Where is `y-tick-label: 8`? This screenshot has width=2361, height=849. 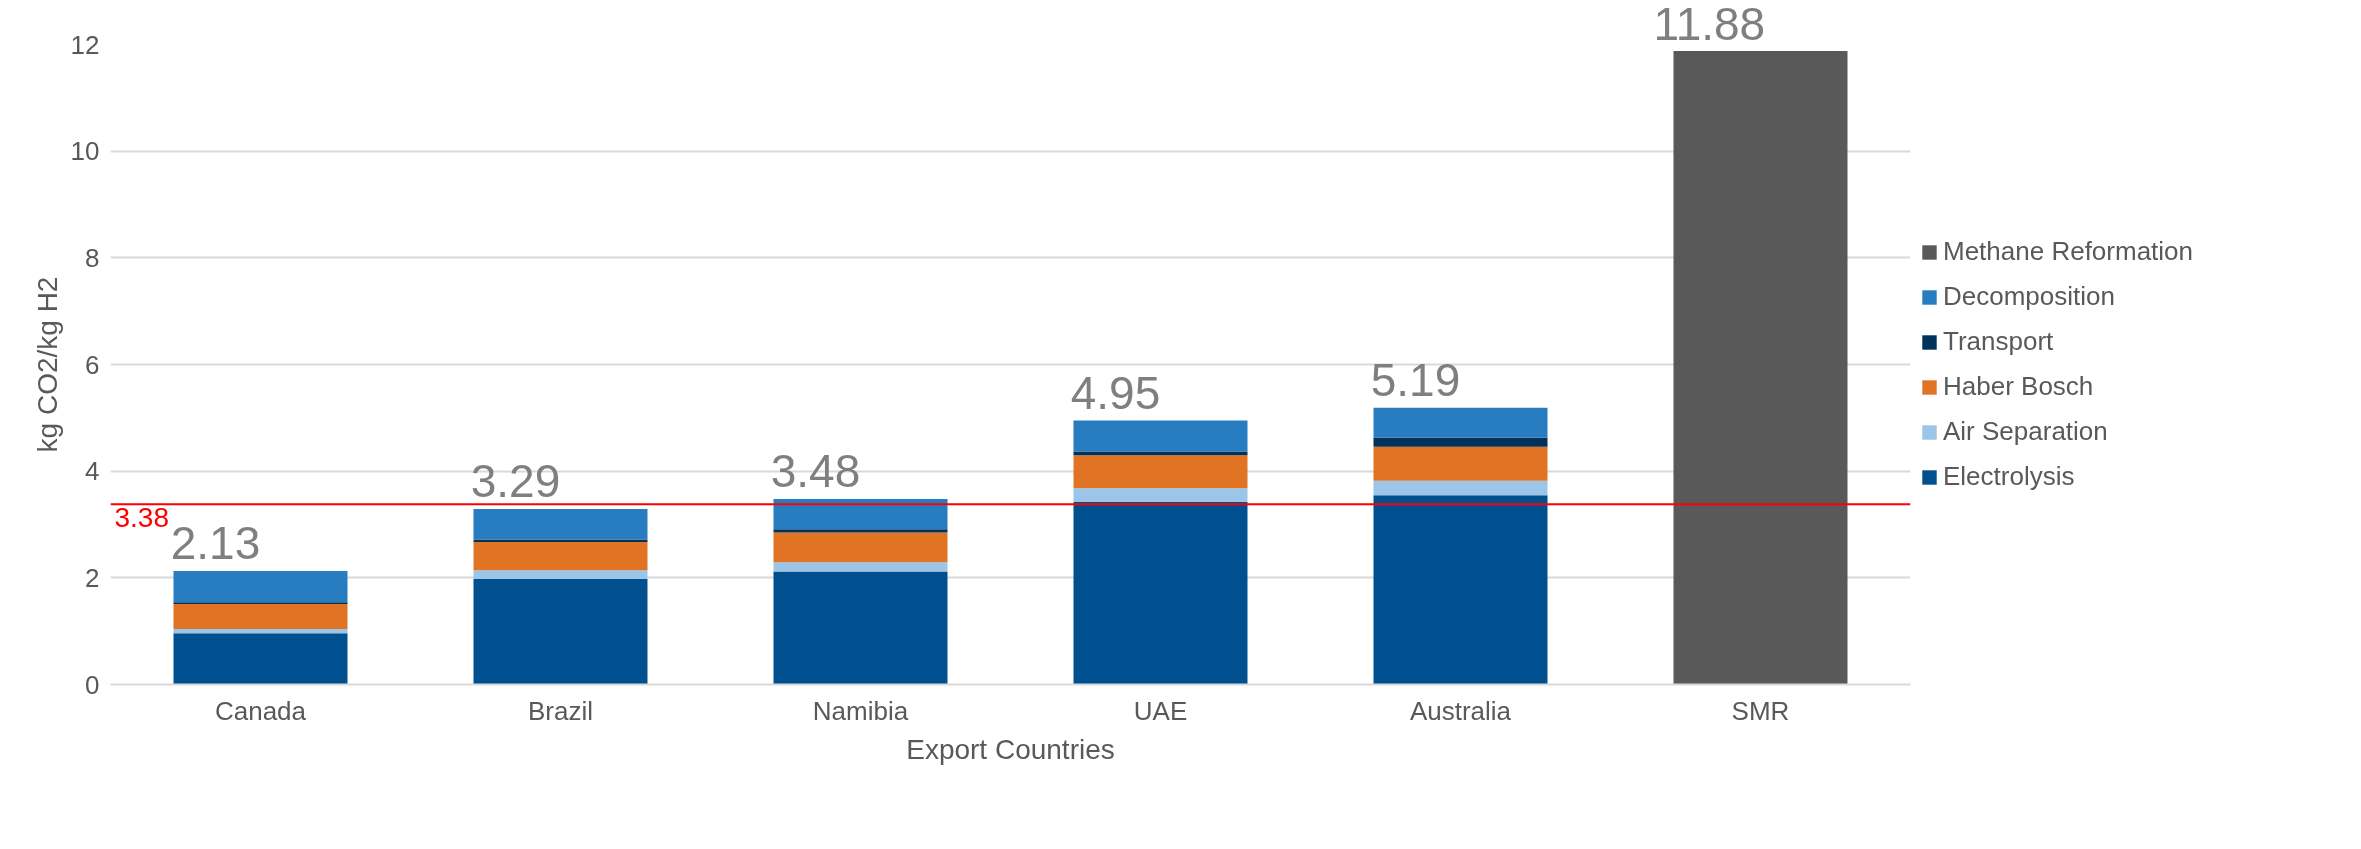 y-tick-label: 8 is located at coordinates (92, 257).